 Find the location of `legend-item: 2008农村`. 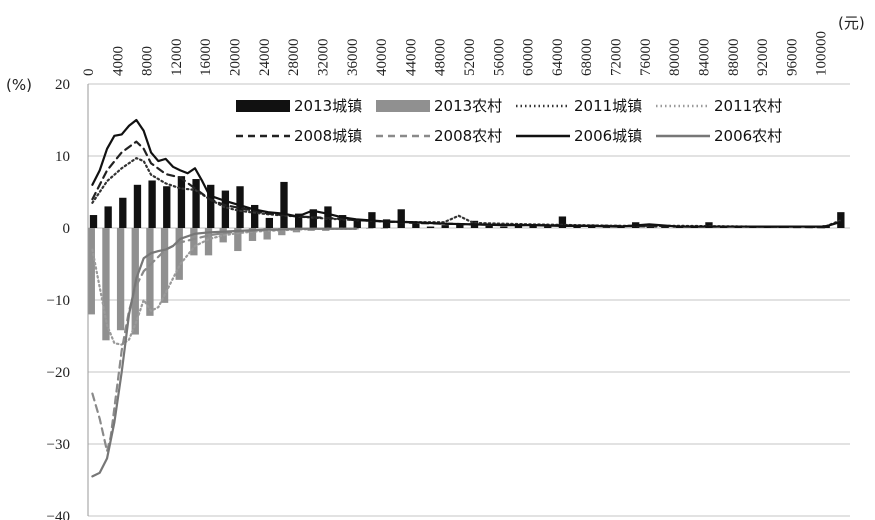

legend-item: 2008农村 is located at coordinates (439, 136).